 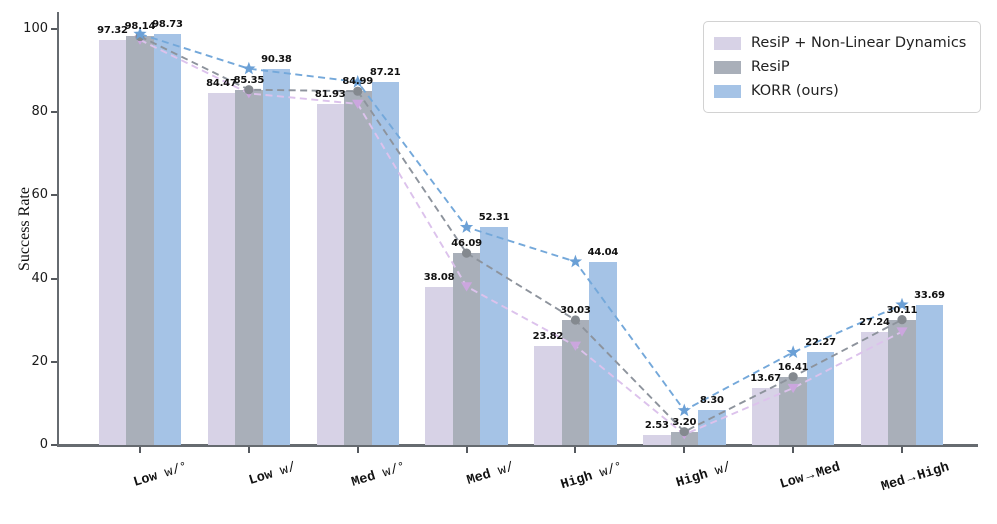 I want to click on bar-value-label: 98.14, so click(x=140, y=27).